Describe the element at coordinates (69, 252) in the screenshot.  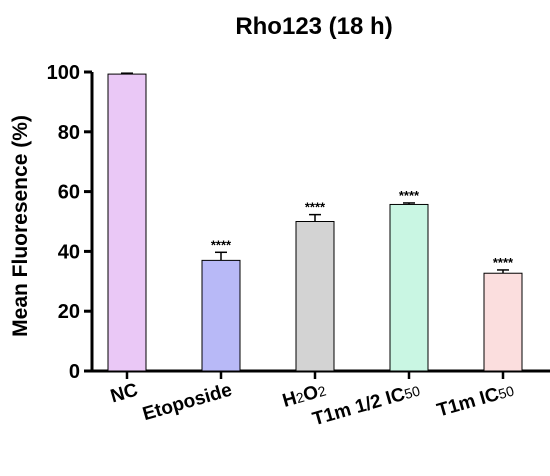
I see `y-tick-label: 40` at that location.